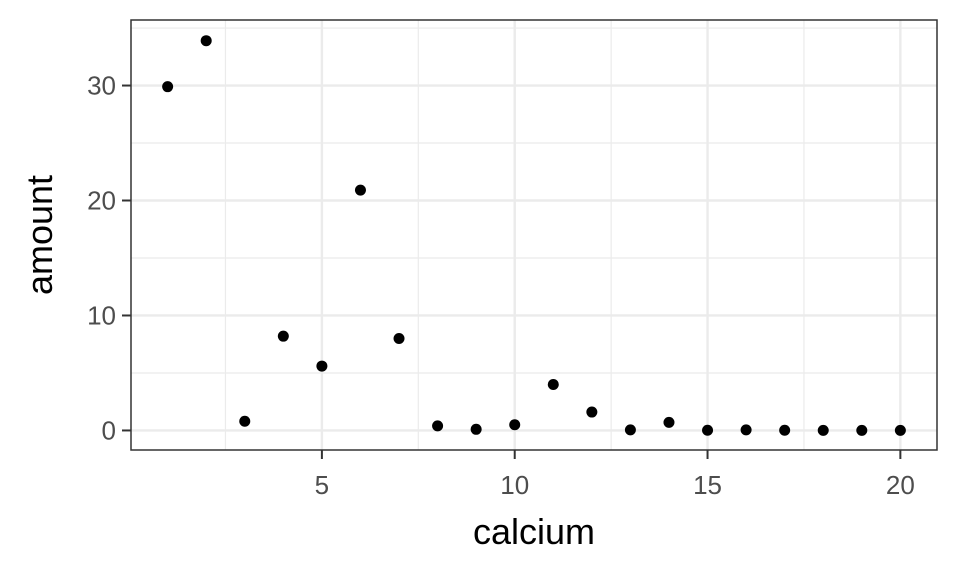 The image size is (960, 581). I want to click on y-tick-label: 30, so click(101, 86).